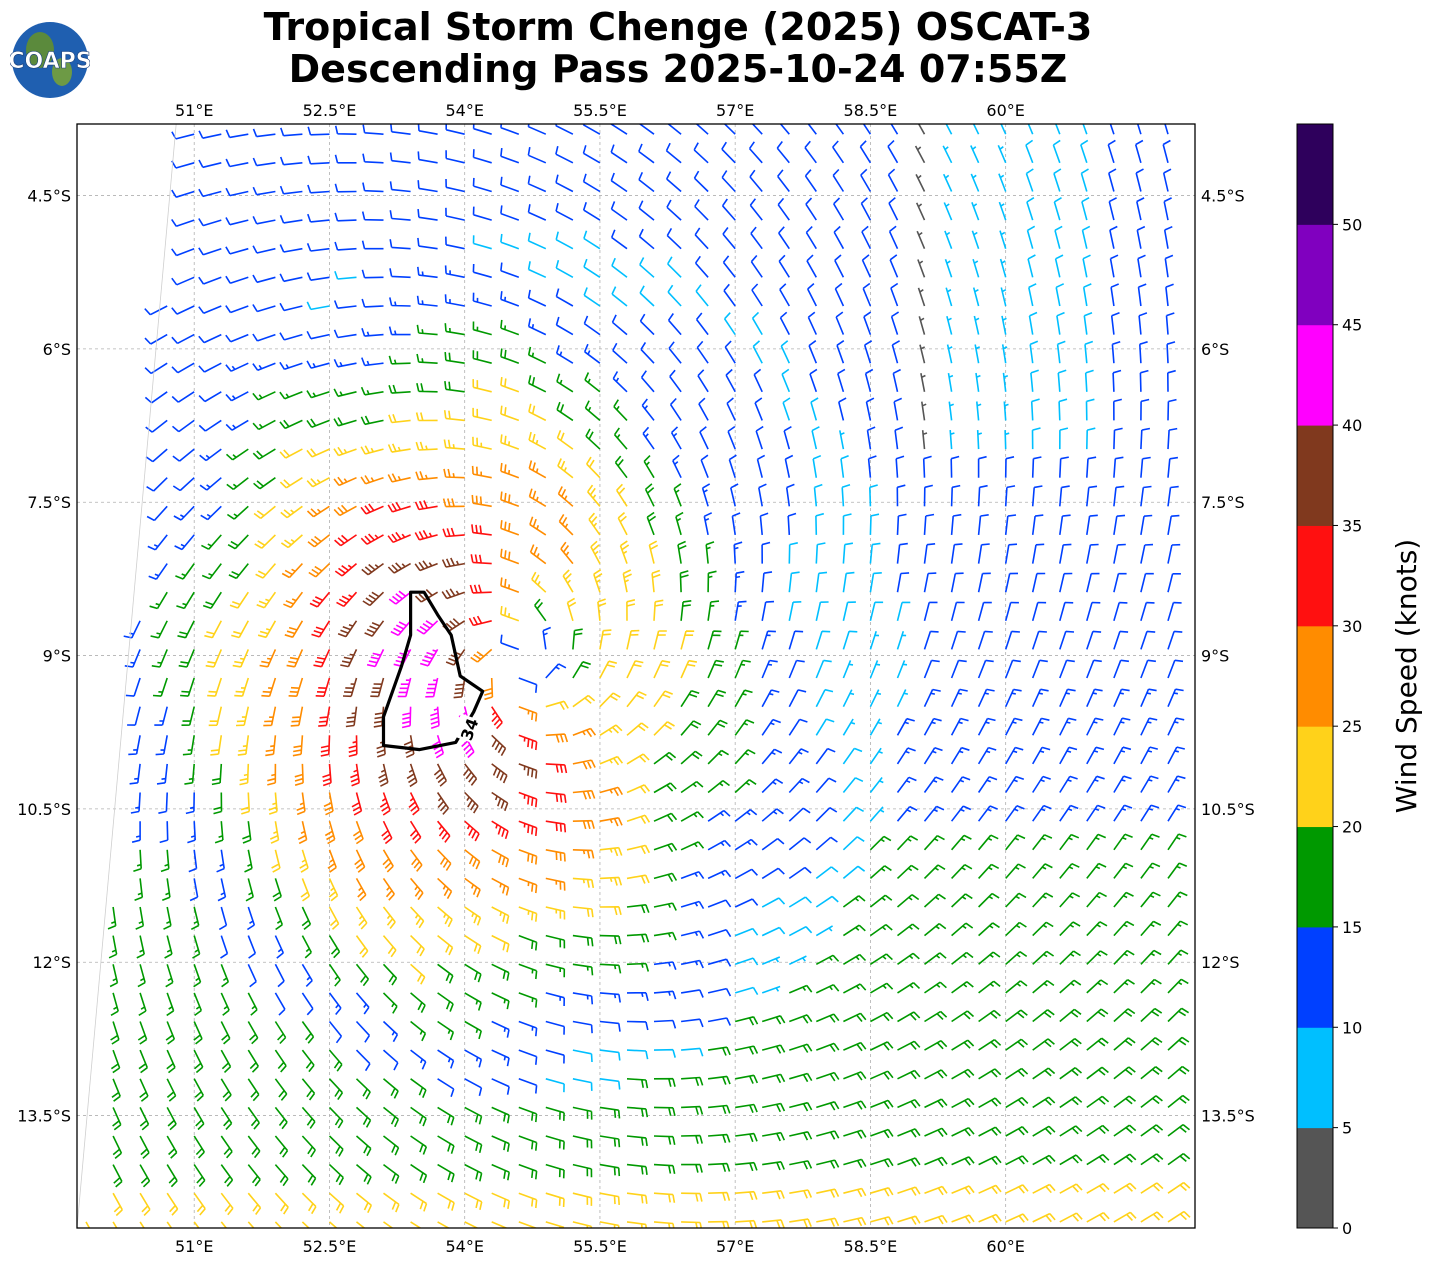  What do you see at coordinates (1315, 576) in the screenshot?
I see `colorbar-bin` at bounding box center [1315, 576].